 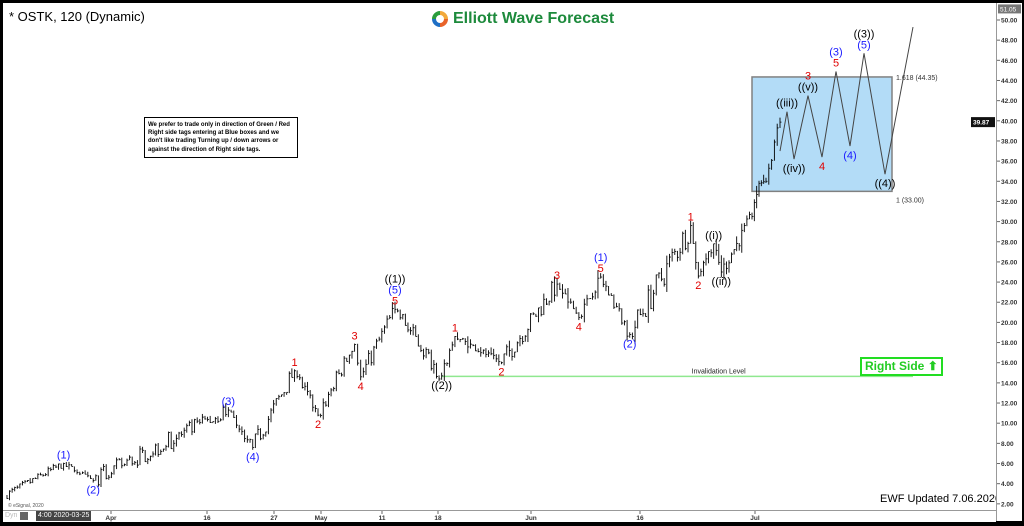 I want to click on y-tick-label: 10.00, so click(x=1009, y=424).